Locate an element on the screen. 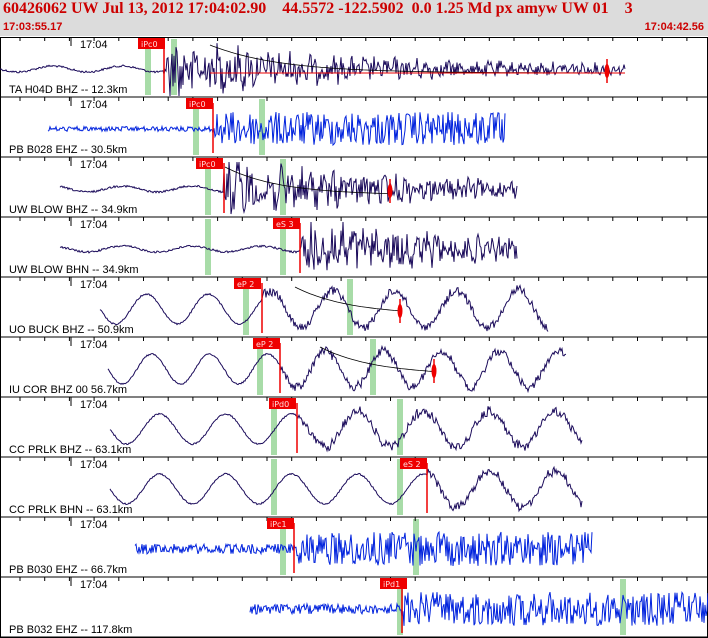 This screenshot has width=708, height=638. trace-station-label: CC PRLK BHN -- 63.1km is located at coordinates (70, 510).